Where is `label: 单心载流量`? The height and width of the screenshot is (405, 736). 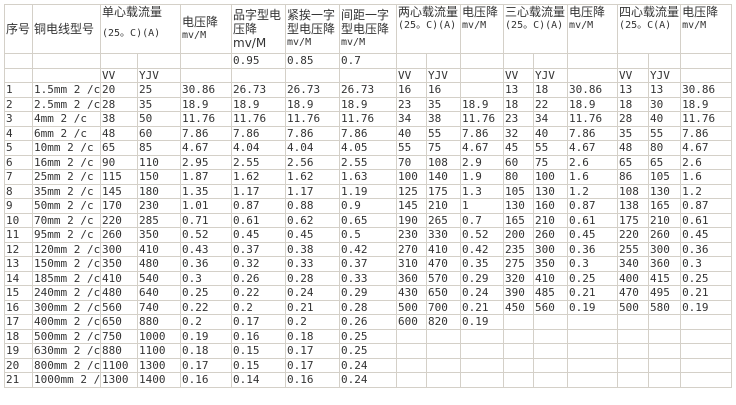
label: 单心载流量 is located at coordinates (132, 12).